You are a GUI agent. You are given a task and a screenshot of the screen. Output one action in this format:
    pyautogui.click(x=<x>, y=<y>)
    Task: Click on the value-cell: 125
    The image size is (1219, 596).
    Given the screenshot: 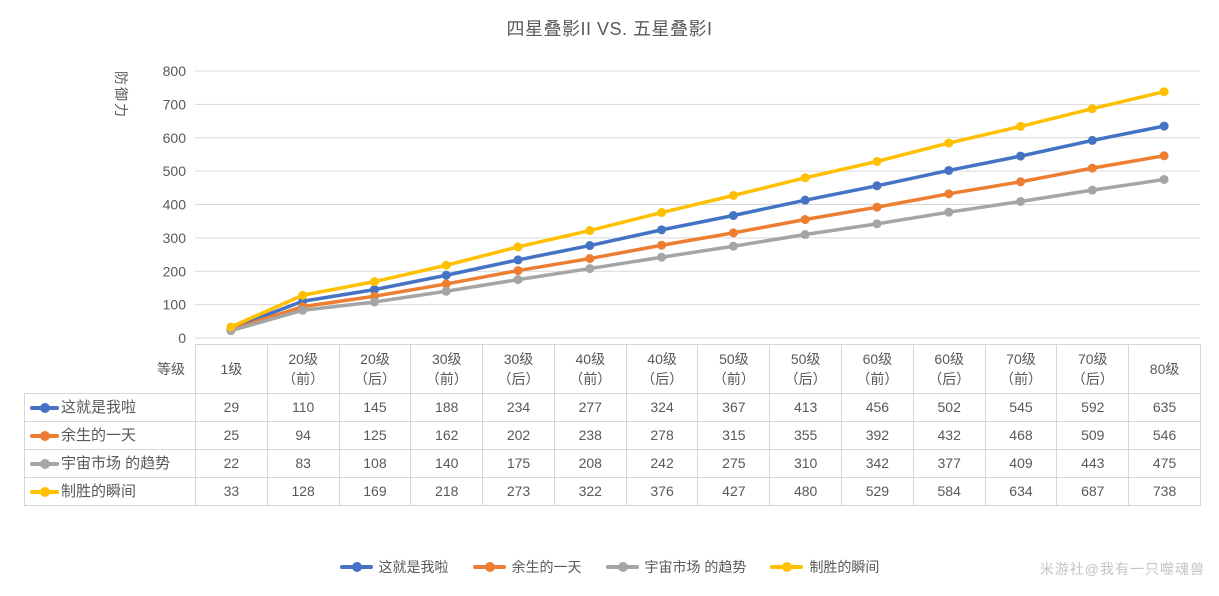 What is the action you would take?
    pyautogui.click(x=375, y=435)
    